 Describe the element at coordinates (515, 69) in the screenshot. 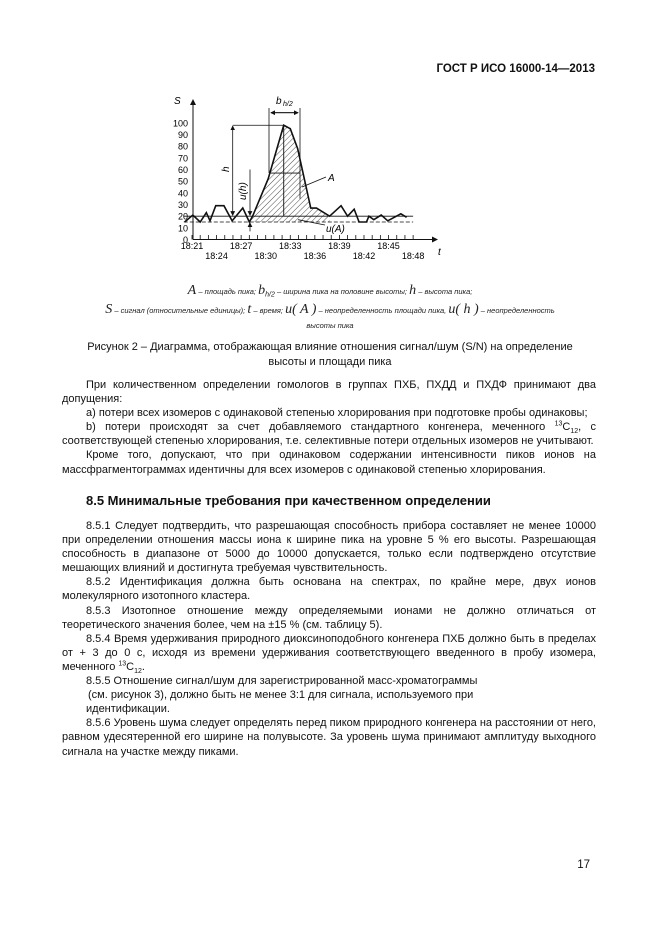

I see `document-header: ГОСТ Р ИСО 16000-14—2013` at that location.